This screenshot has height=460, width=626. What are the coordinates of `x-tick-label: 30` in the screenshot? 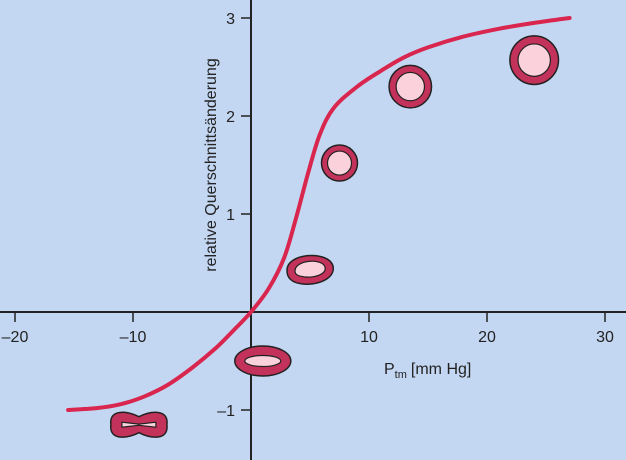 It's located at (605, 337).